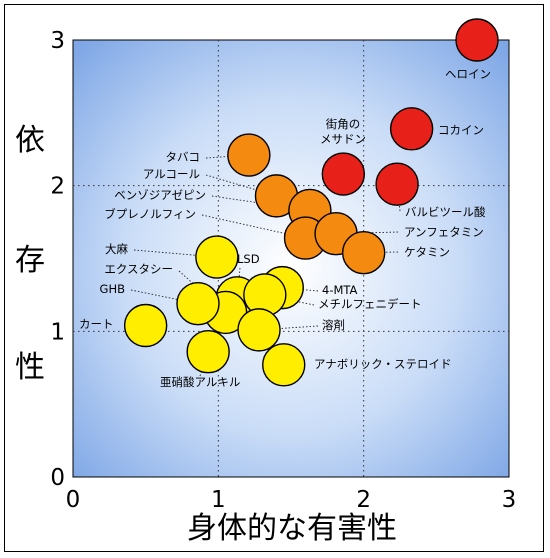 Image resolution: width=550 pixels, height=558 pixels. Describe the element at coordinates (363, 500) in the screenshot. I see `x-tick-label: 2` at that location.